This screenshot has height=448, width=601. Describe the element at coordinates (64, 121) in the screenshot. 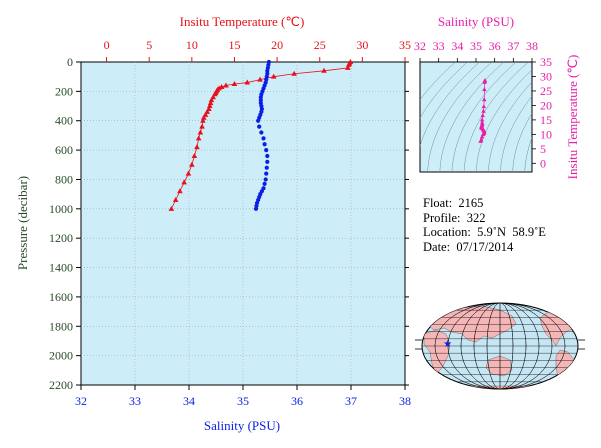

I see `pressure-tick-label: 400` at that location.